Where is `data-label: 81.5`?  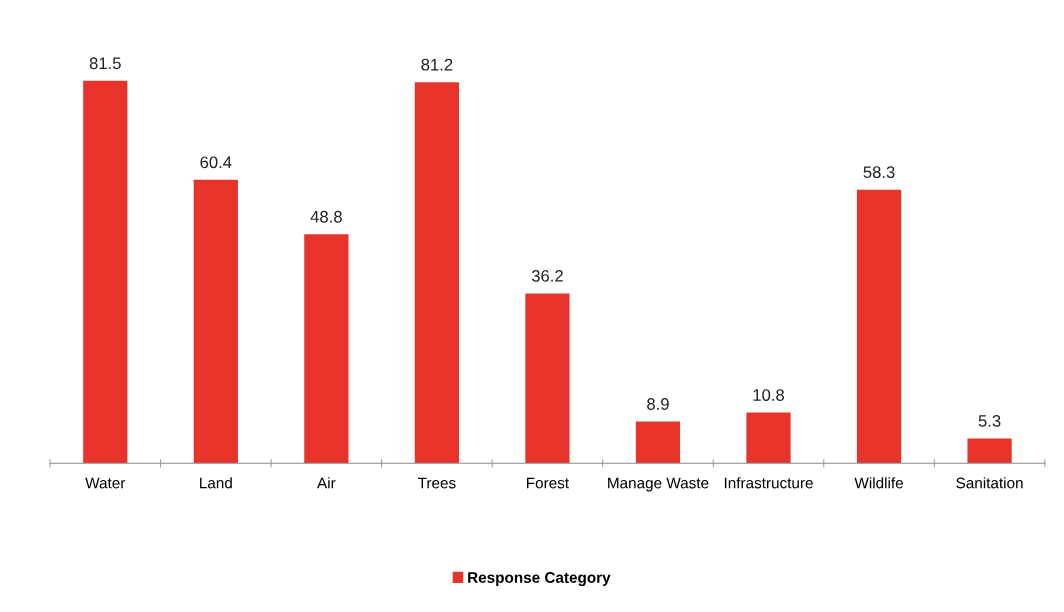
data-label: 81.5 is located at coordinates (105, 63).